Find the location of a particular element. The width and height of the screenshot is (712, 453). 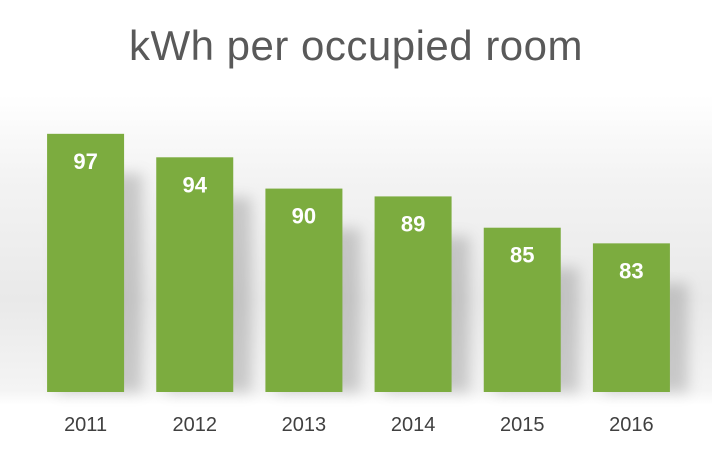

bar-2012 is located at coordinates (195, 274).